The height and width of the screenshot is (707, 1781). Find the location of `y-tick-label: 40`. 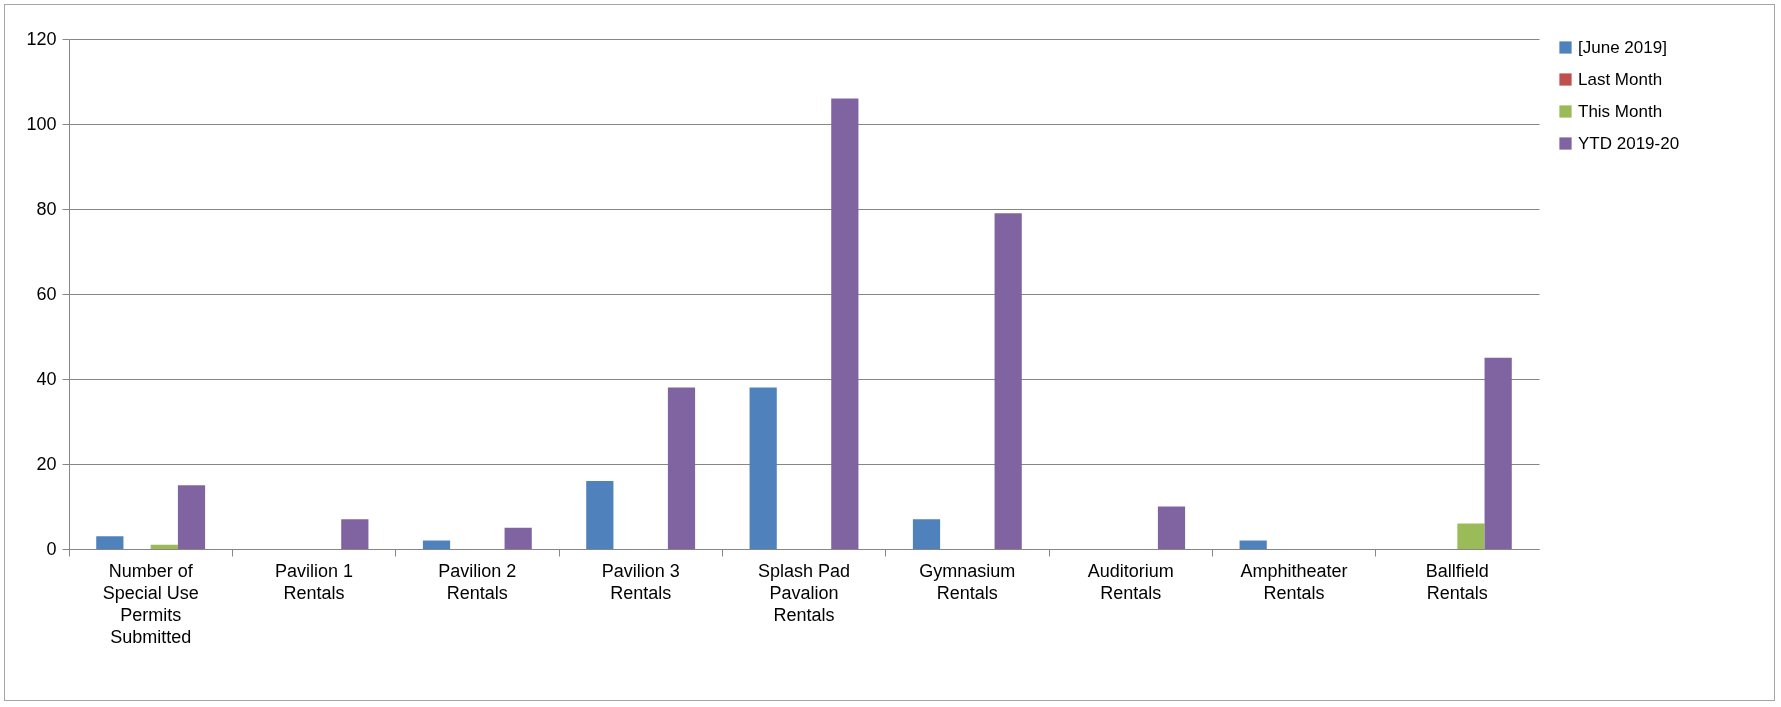

y-tick-label: 40 is located at coordinates (46, 378).